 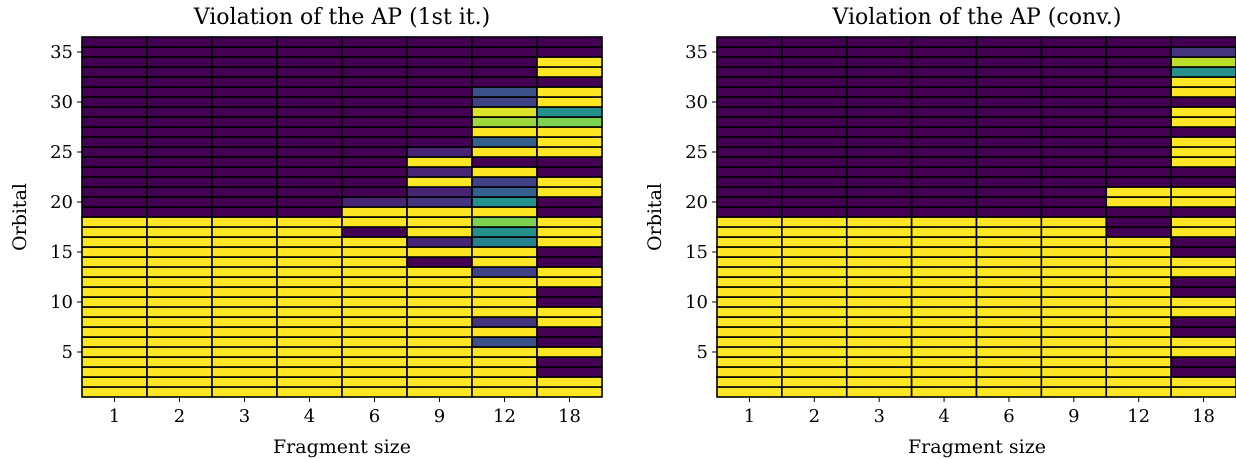 I want to click on y-axis-label: Orbital, so click(x=20, y=217).